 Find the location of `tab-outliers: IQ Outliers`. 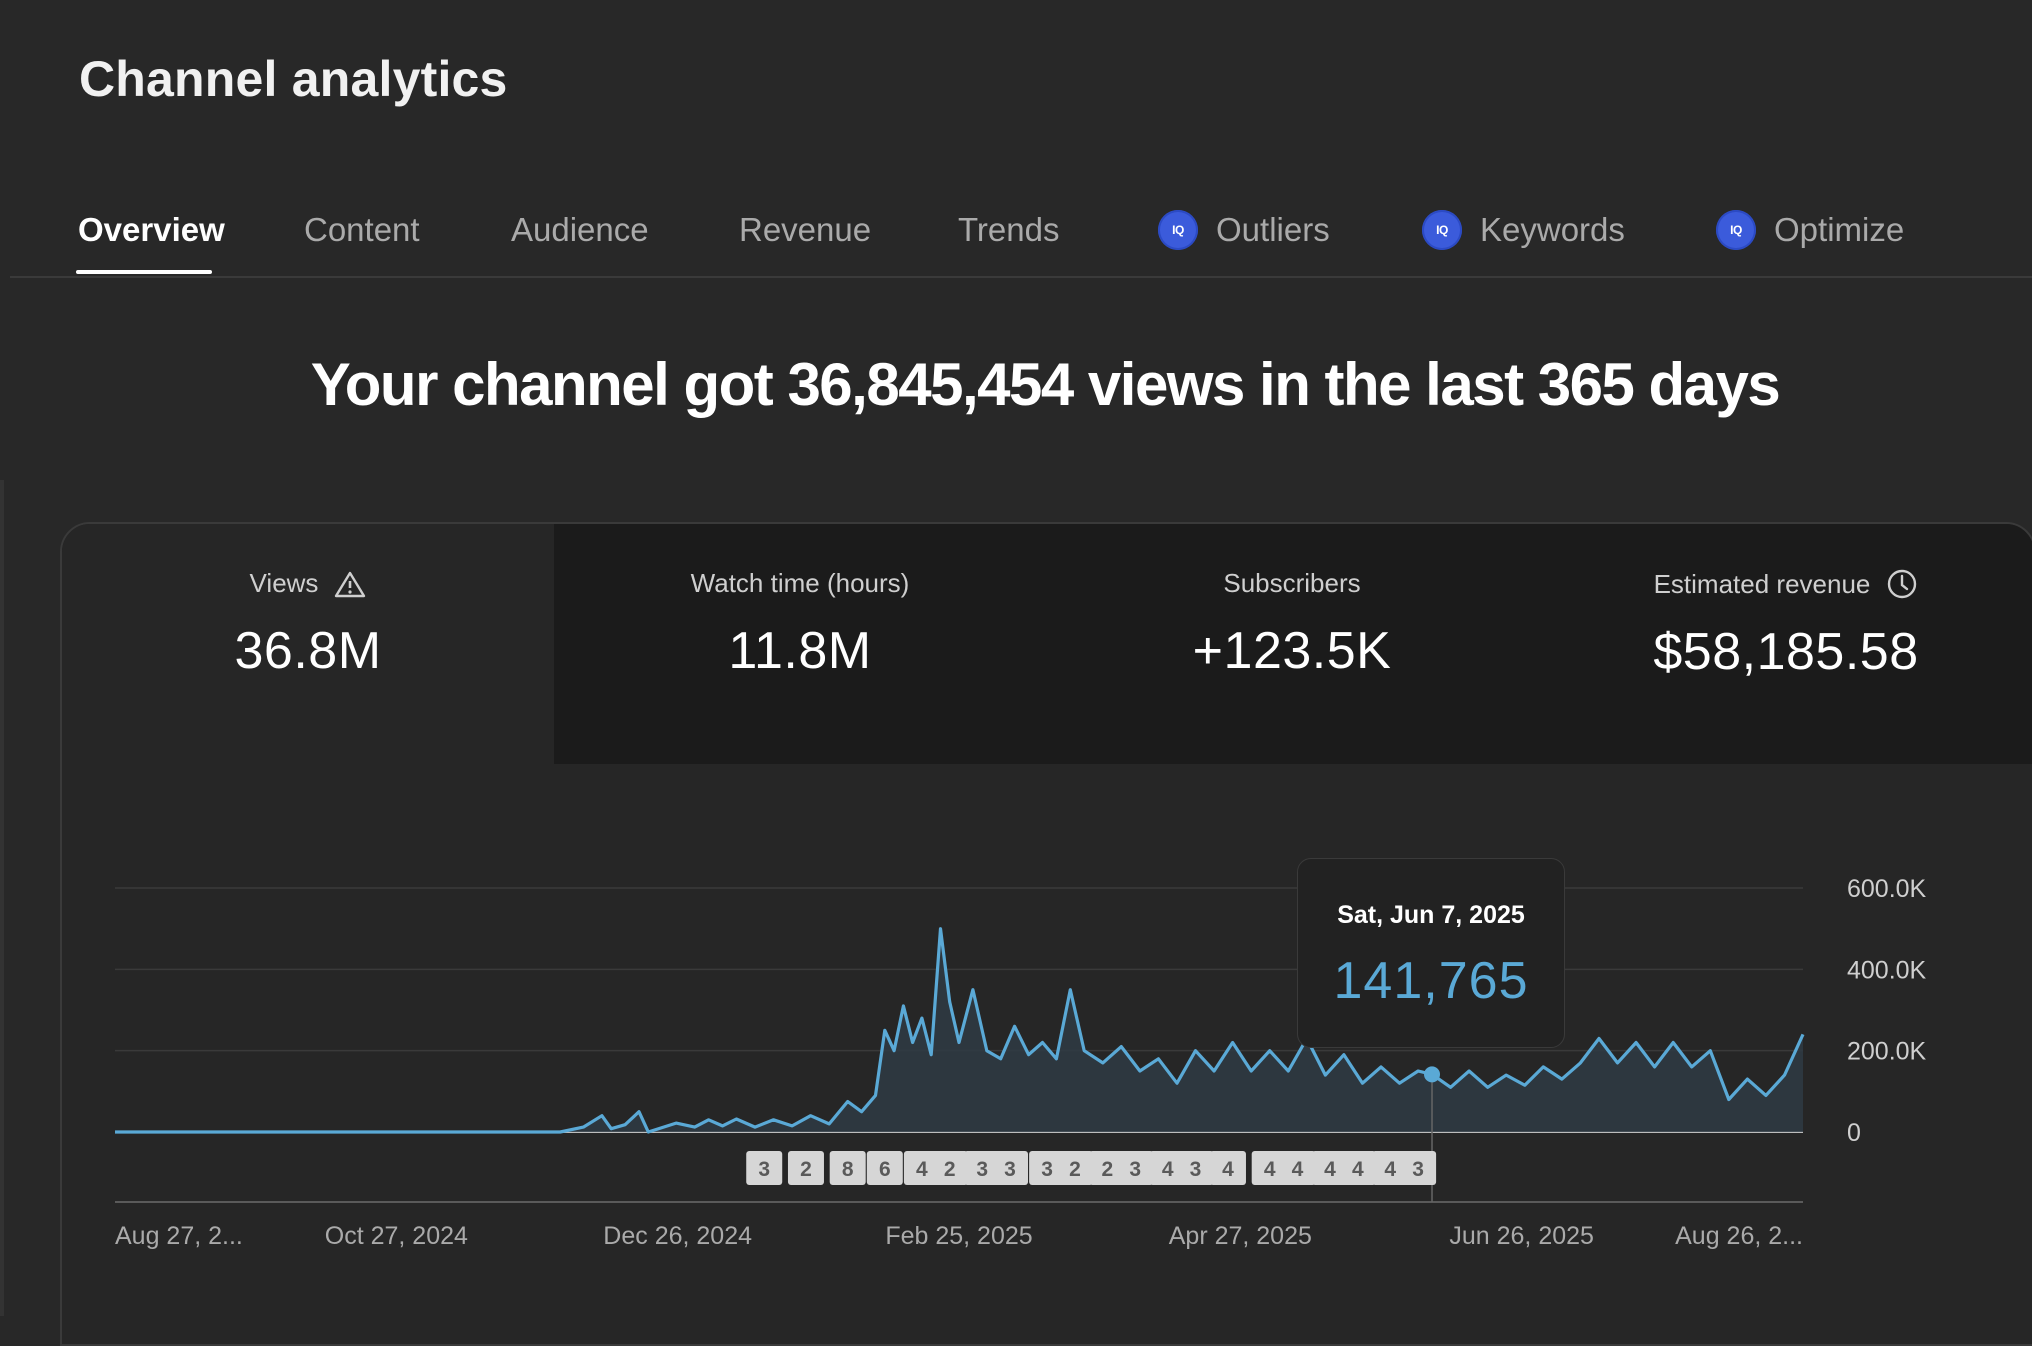

tab-outliers: IQ Outliers is located at coordinates (1244, 230).